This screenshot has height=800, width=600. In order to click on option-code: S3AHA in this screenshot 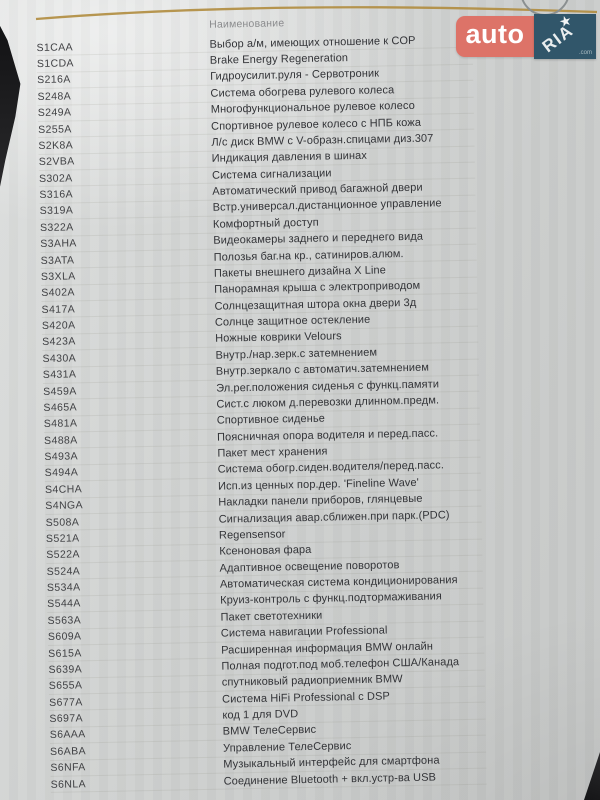, I will do `click(58, 244)`.